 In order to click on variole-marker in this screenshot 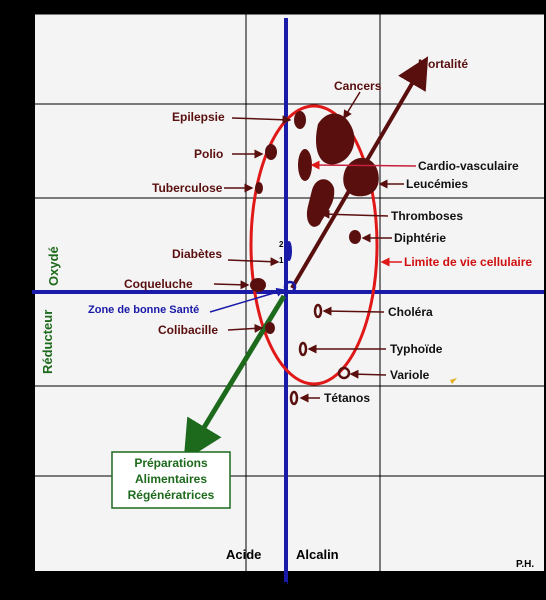, I will do `click(344, 373)`.